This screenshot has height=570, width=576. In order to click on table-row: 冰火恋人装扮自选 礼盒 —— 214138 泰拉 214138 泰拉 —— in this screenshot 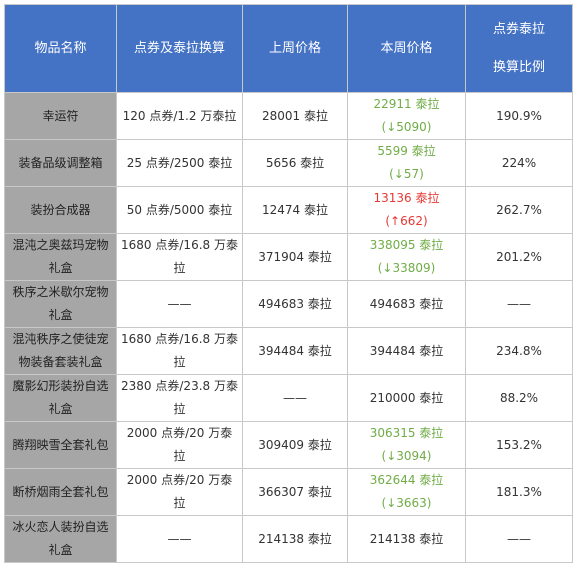, I will do `click(288, 539)`.